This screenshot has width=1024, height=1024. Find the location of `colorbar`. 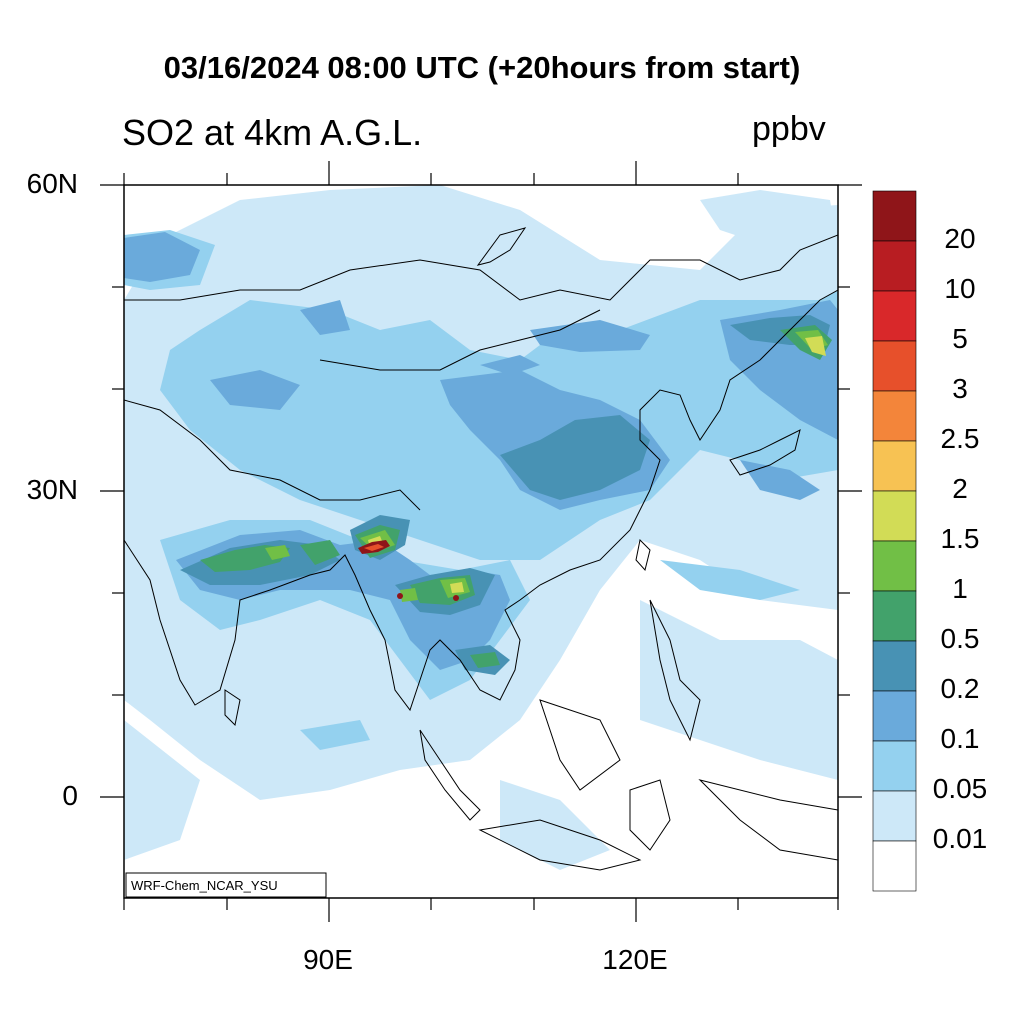

colorbar is located at coordinates (894, 541).